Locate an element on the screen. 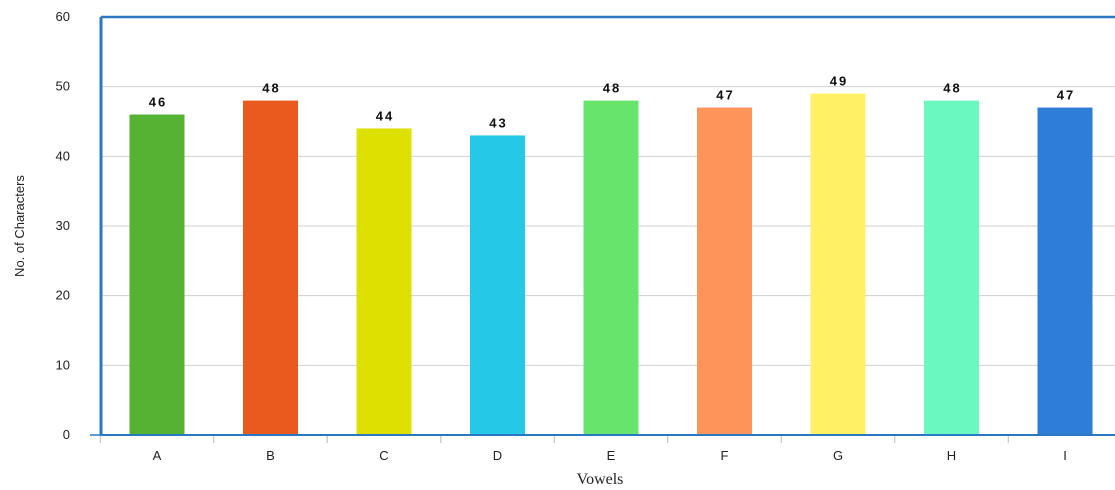  bar-H is located at coordinates (951, 267).